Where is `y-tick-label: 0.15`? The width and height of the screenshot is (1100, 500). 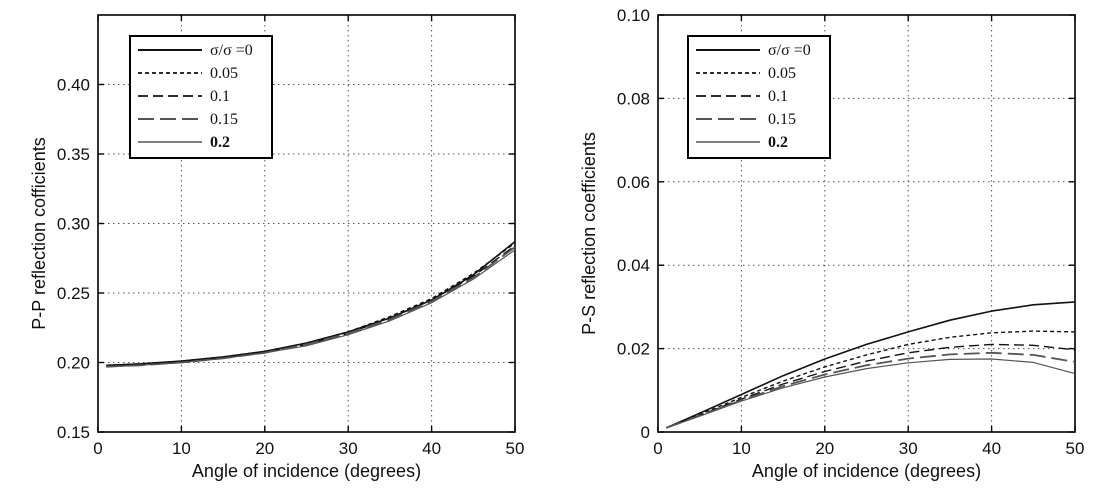 y-tick-label: 0.15 is located at coordinates (73, 432).